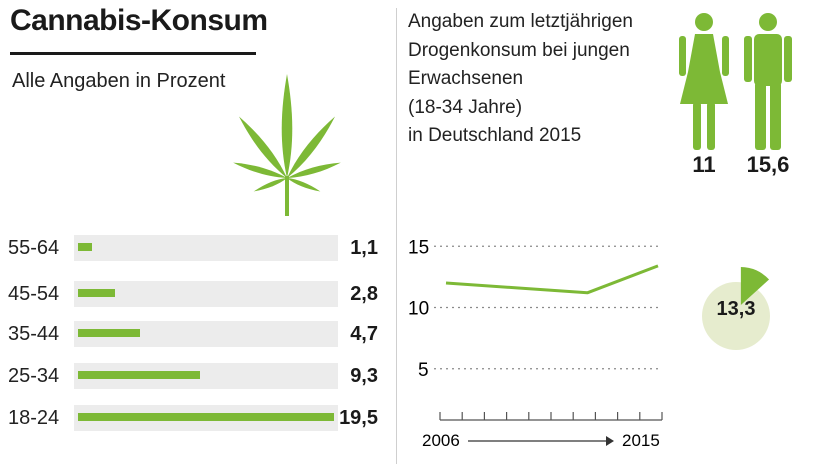  I want to click on bar-value-label: 19,5, so click(358, 418).